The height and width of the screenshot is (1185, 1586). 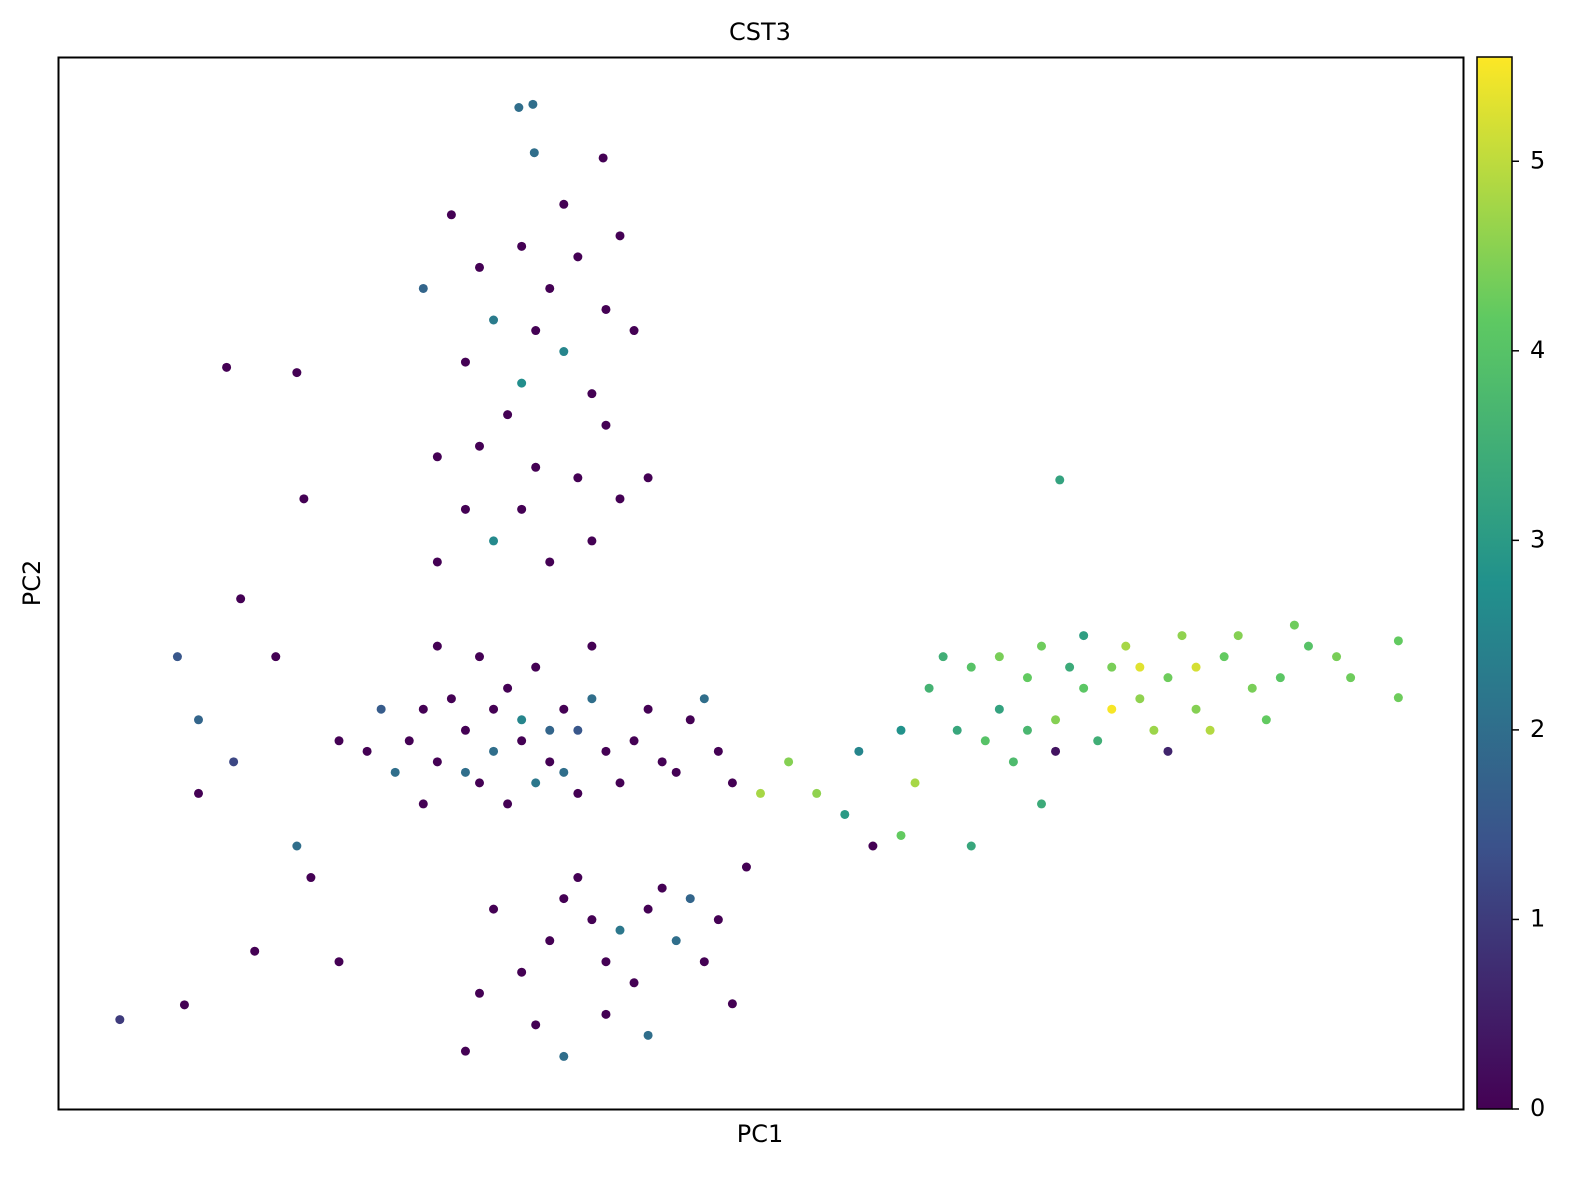 What do you see at coordinates (32, 583) in the screenshot?
I see `y-axis-label: PC2` at bounding box center [32, 583].